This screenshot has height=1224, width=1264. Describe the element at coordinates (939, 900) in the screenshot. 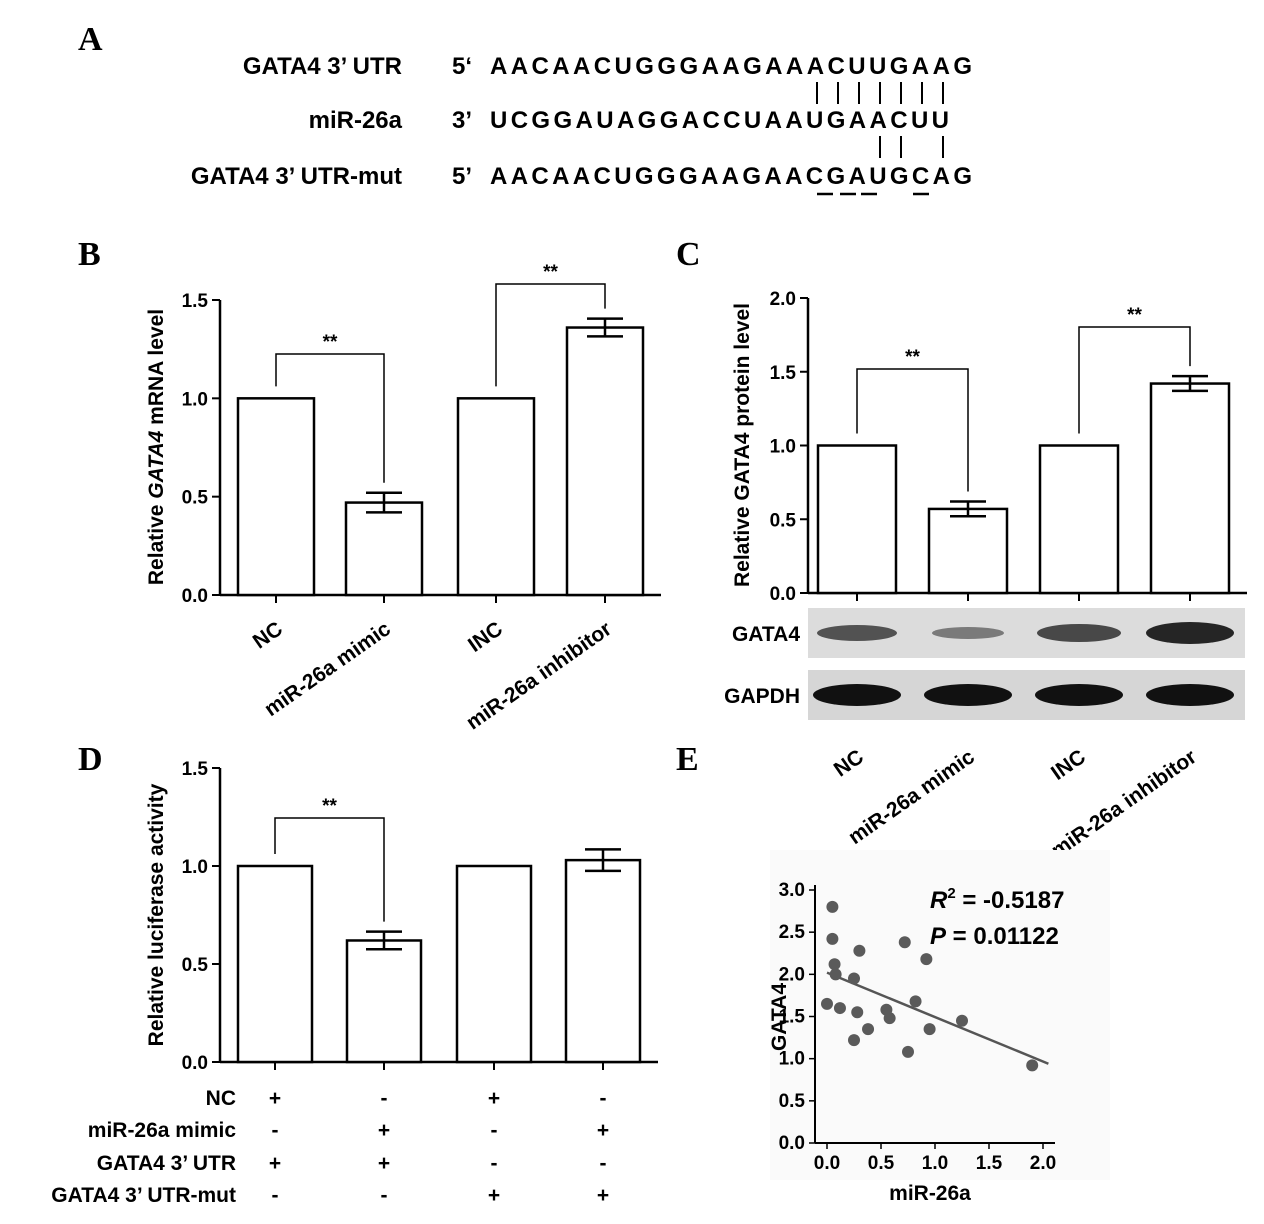

I see `r-symbol: R` at that location.